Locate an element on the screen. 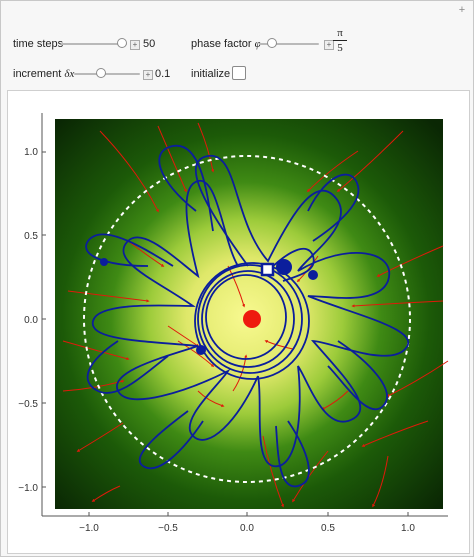 This screenshot has height=557, width=474. phase-factor-symbol: φ is located at coordinates (257, 44).